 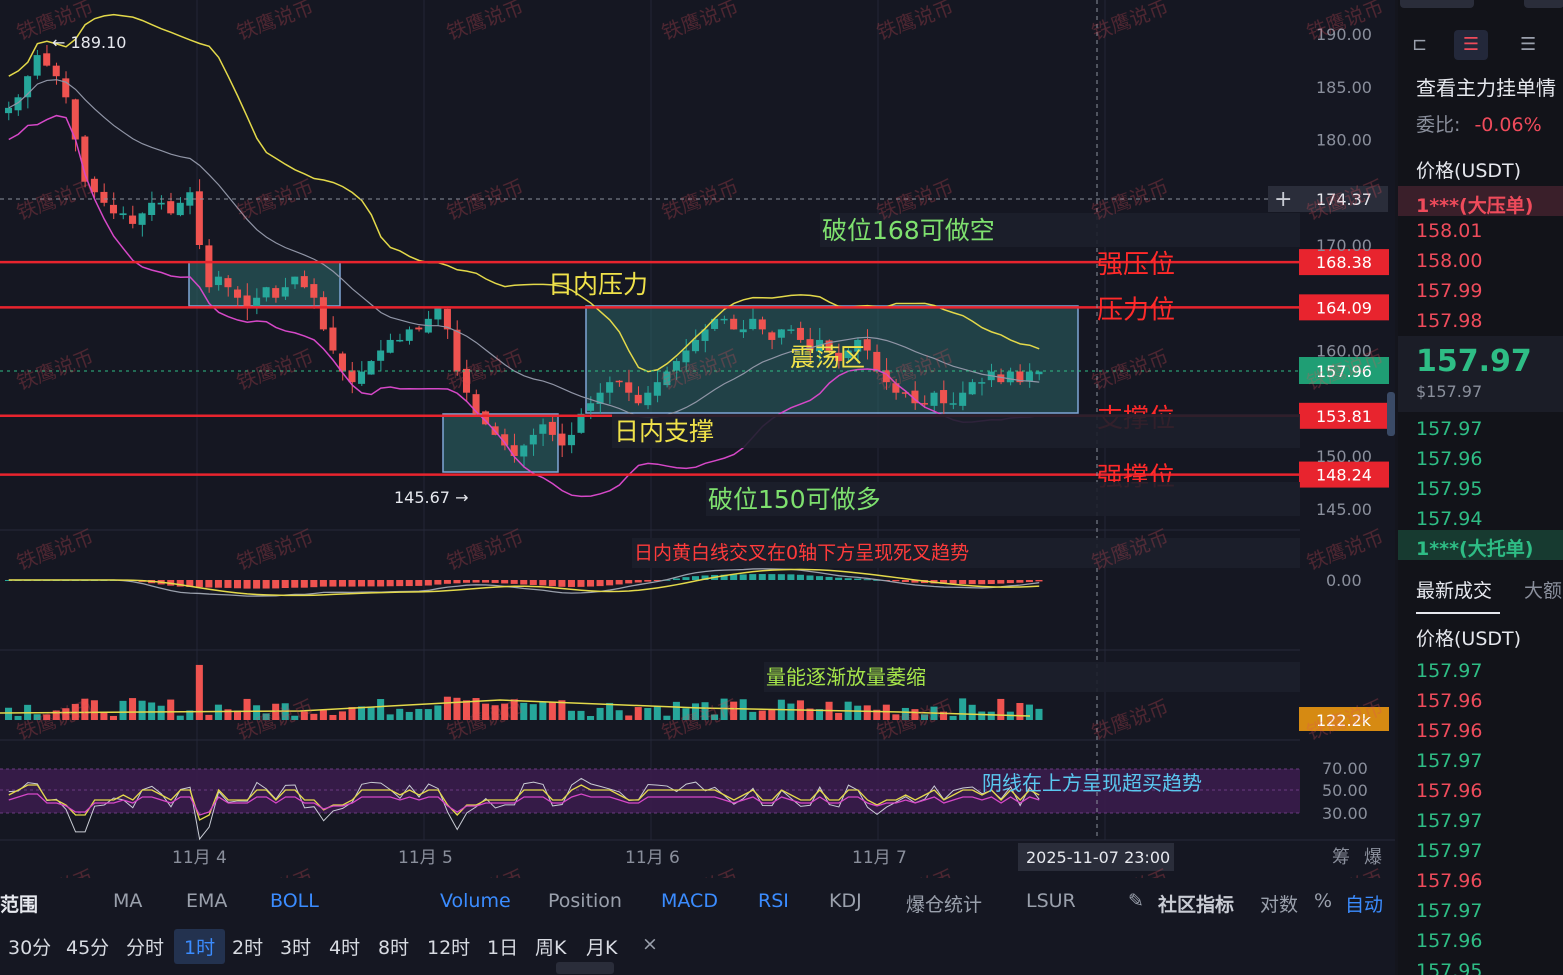 What do you see at coordinates (515, 708) in the screenshot?
I see `volume-ma-line` at bounding box center [515, 708].